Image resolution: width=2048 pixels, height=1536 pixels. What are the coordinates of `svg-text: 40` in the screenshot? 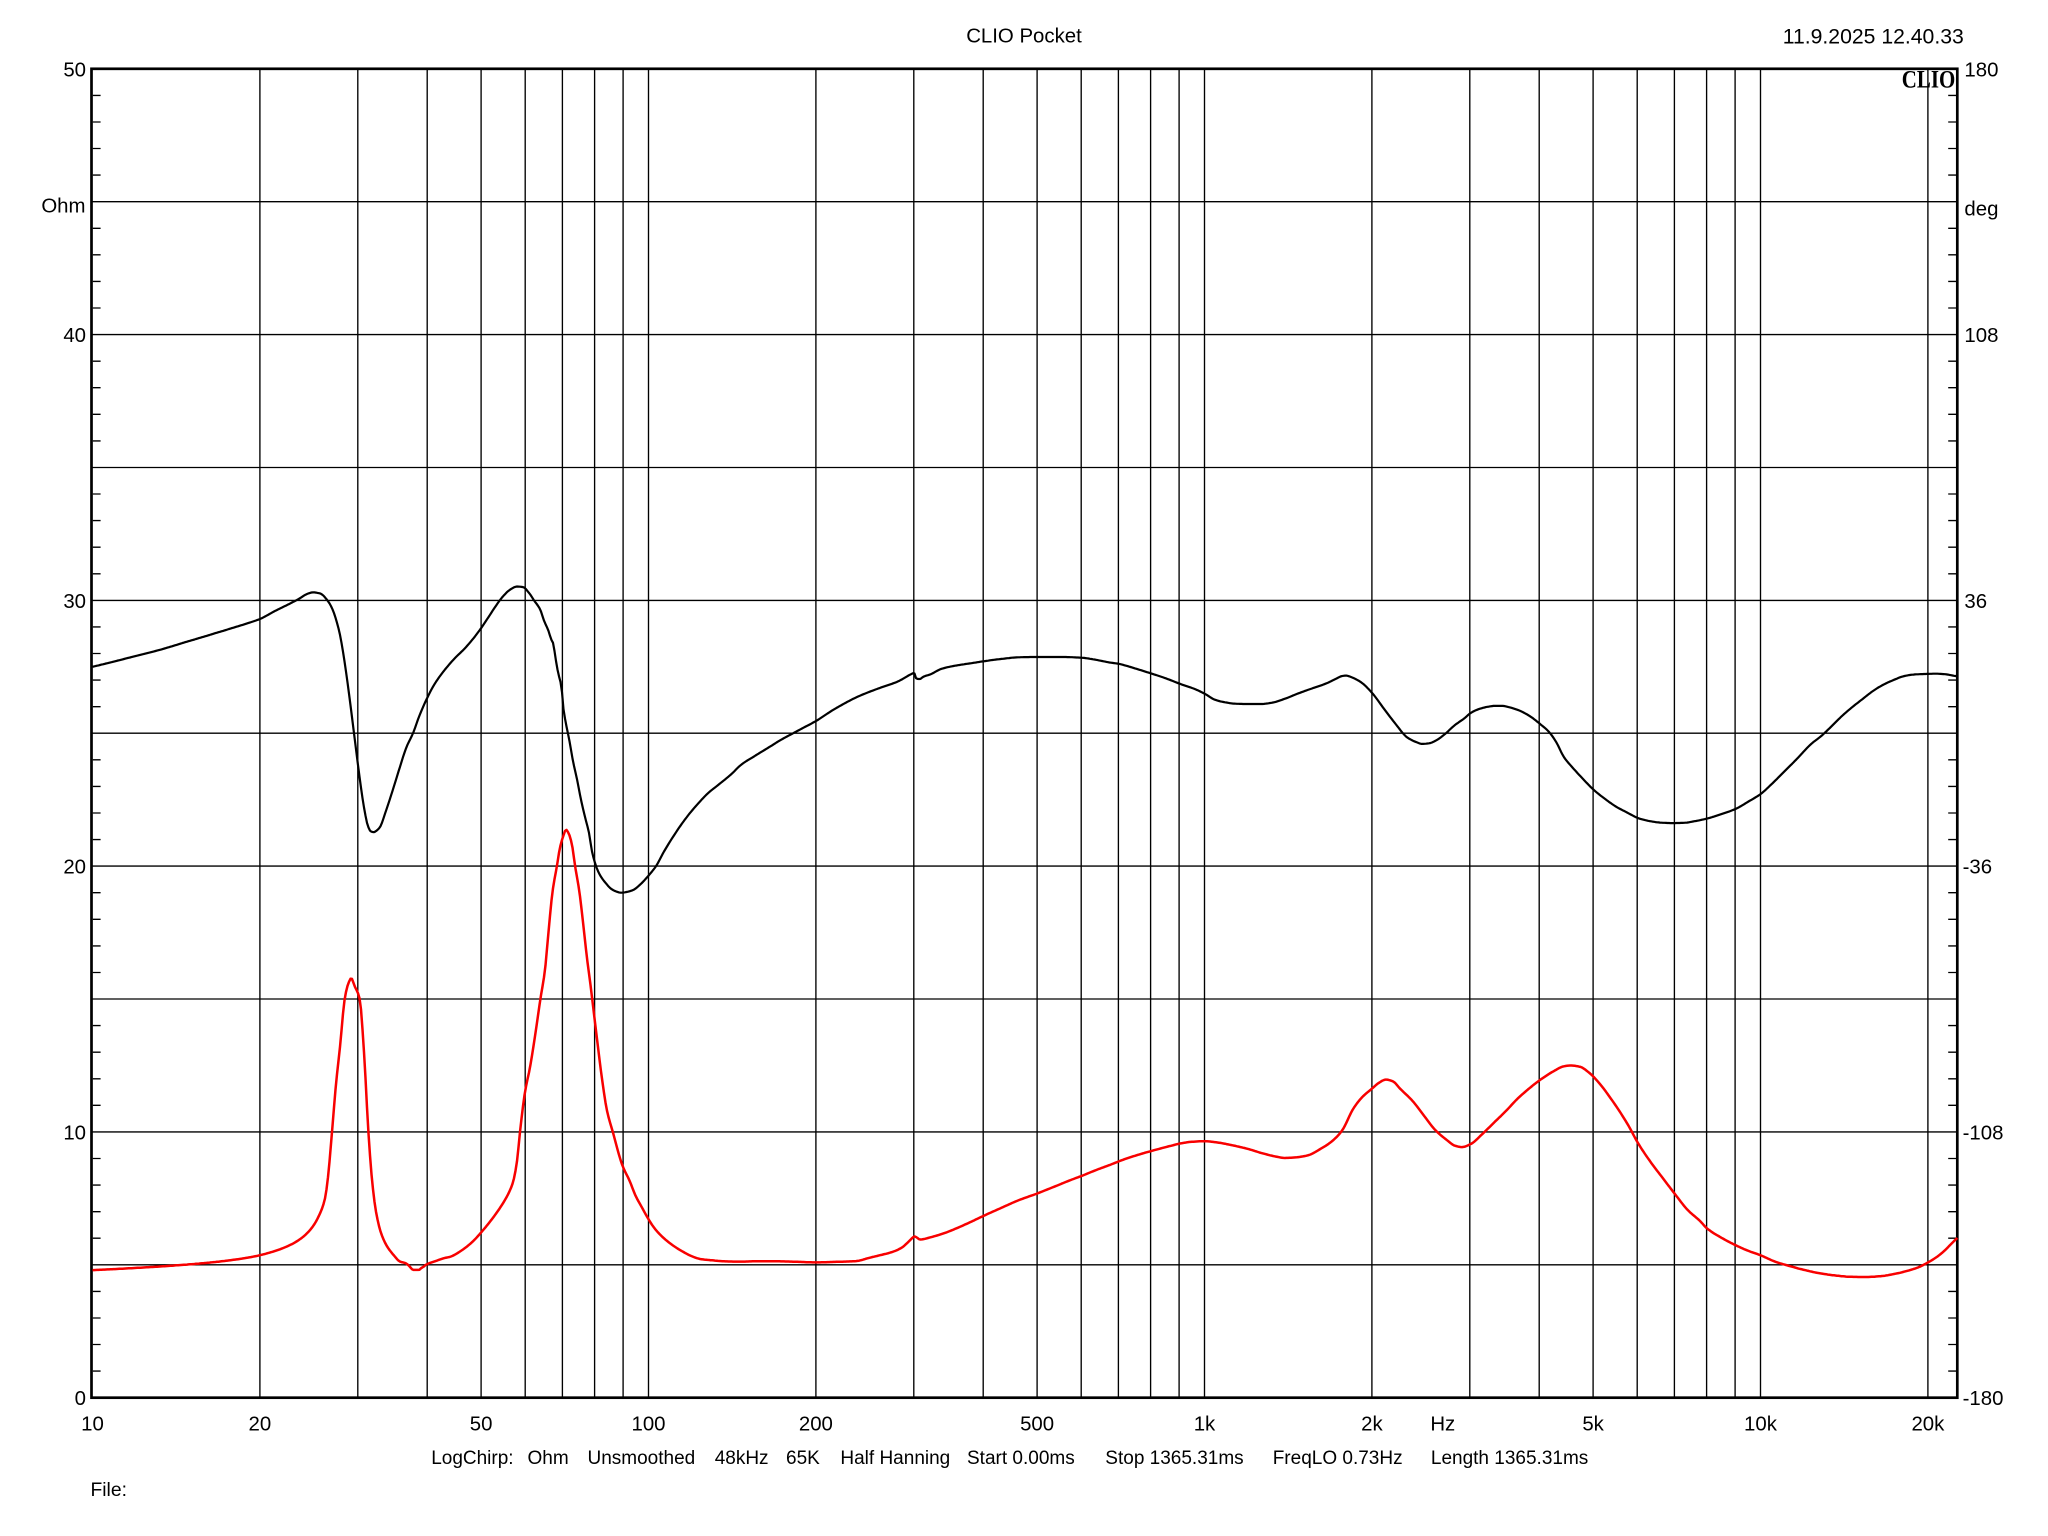 It's located at (74, 336).